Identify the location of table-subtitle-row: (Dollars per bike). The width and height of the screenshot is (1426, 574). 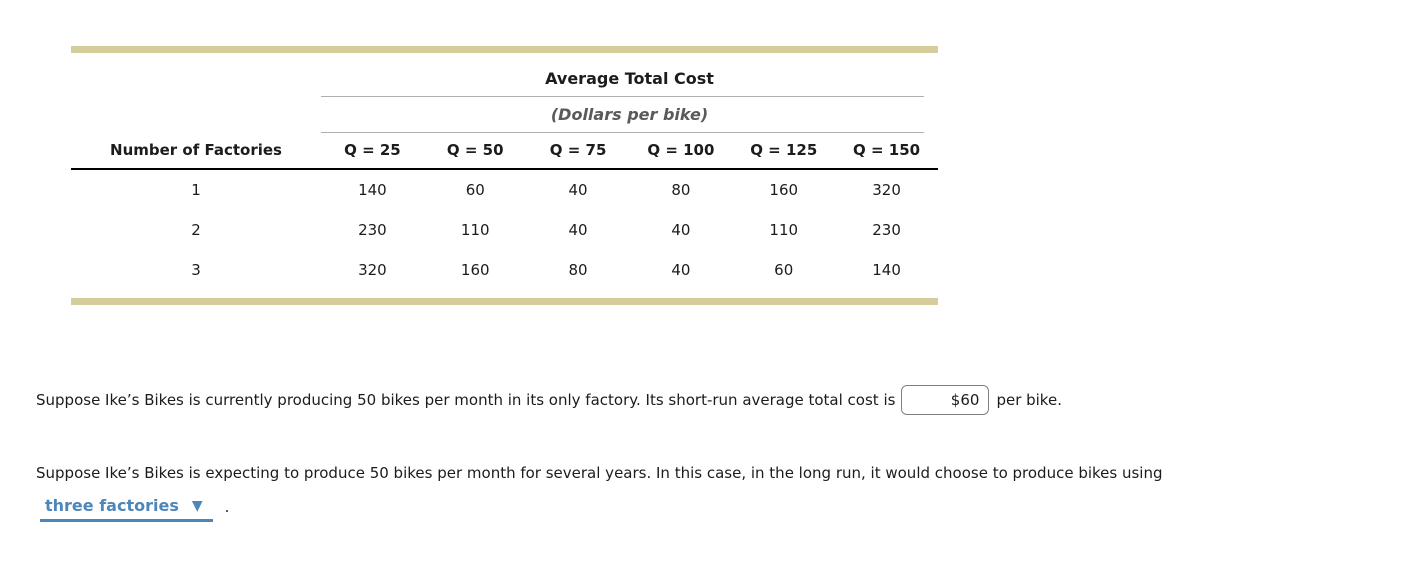
(504, 115).